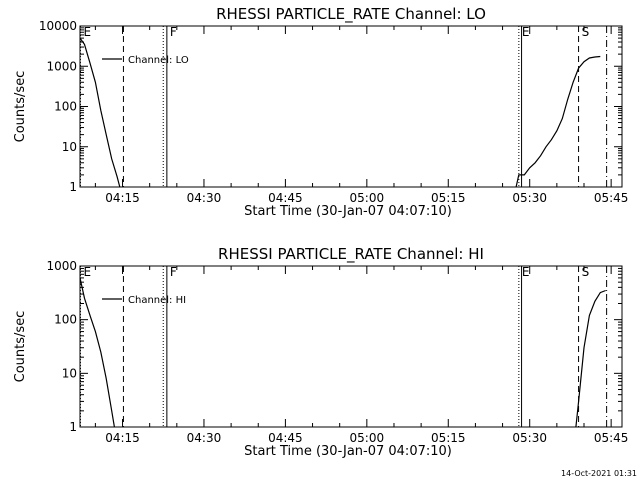 This screenshot has width=640, height=480. Describe the element at coordinates (351, 14) in the screenshot. I see `chart-title: RHESSI PARTICLE_RATE Channel: LO` at that location.